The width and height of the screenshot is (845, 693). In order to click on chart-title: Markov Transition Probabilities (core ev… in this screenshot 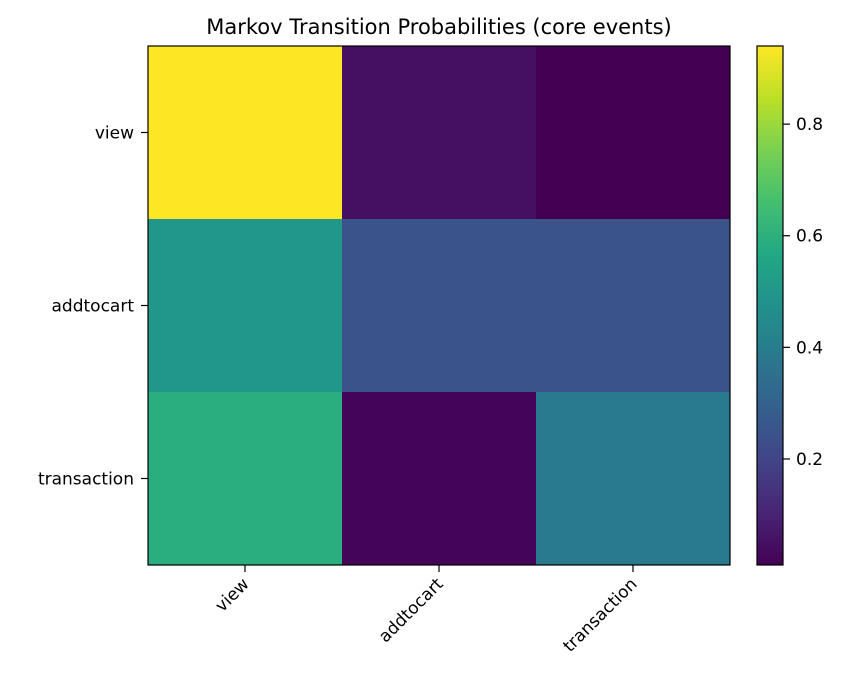, I will do `click(438, 27)`.